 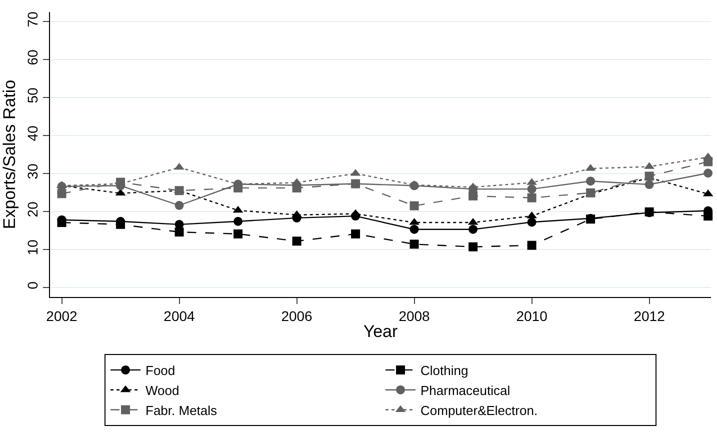 I want to click on x-tick-label: 2006, so click(x=297, y=316).